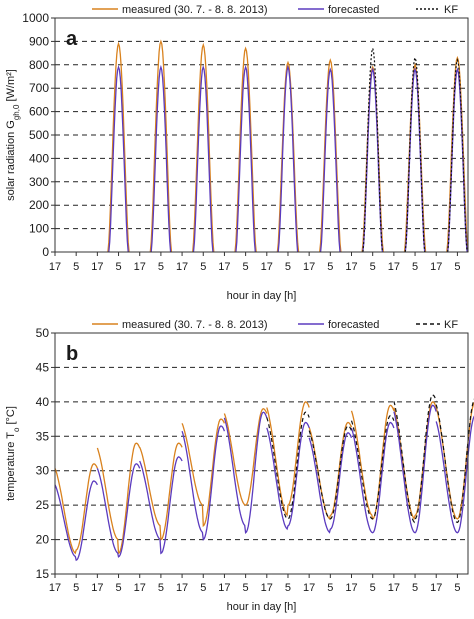 This screenshot has height=619, width=474. Describe the element at coordinates (43, 367) in the screenshot. I see `y-tick-label: 45` at that location.